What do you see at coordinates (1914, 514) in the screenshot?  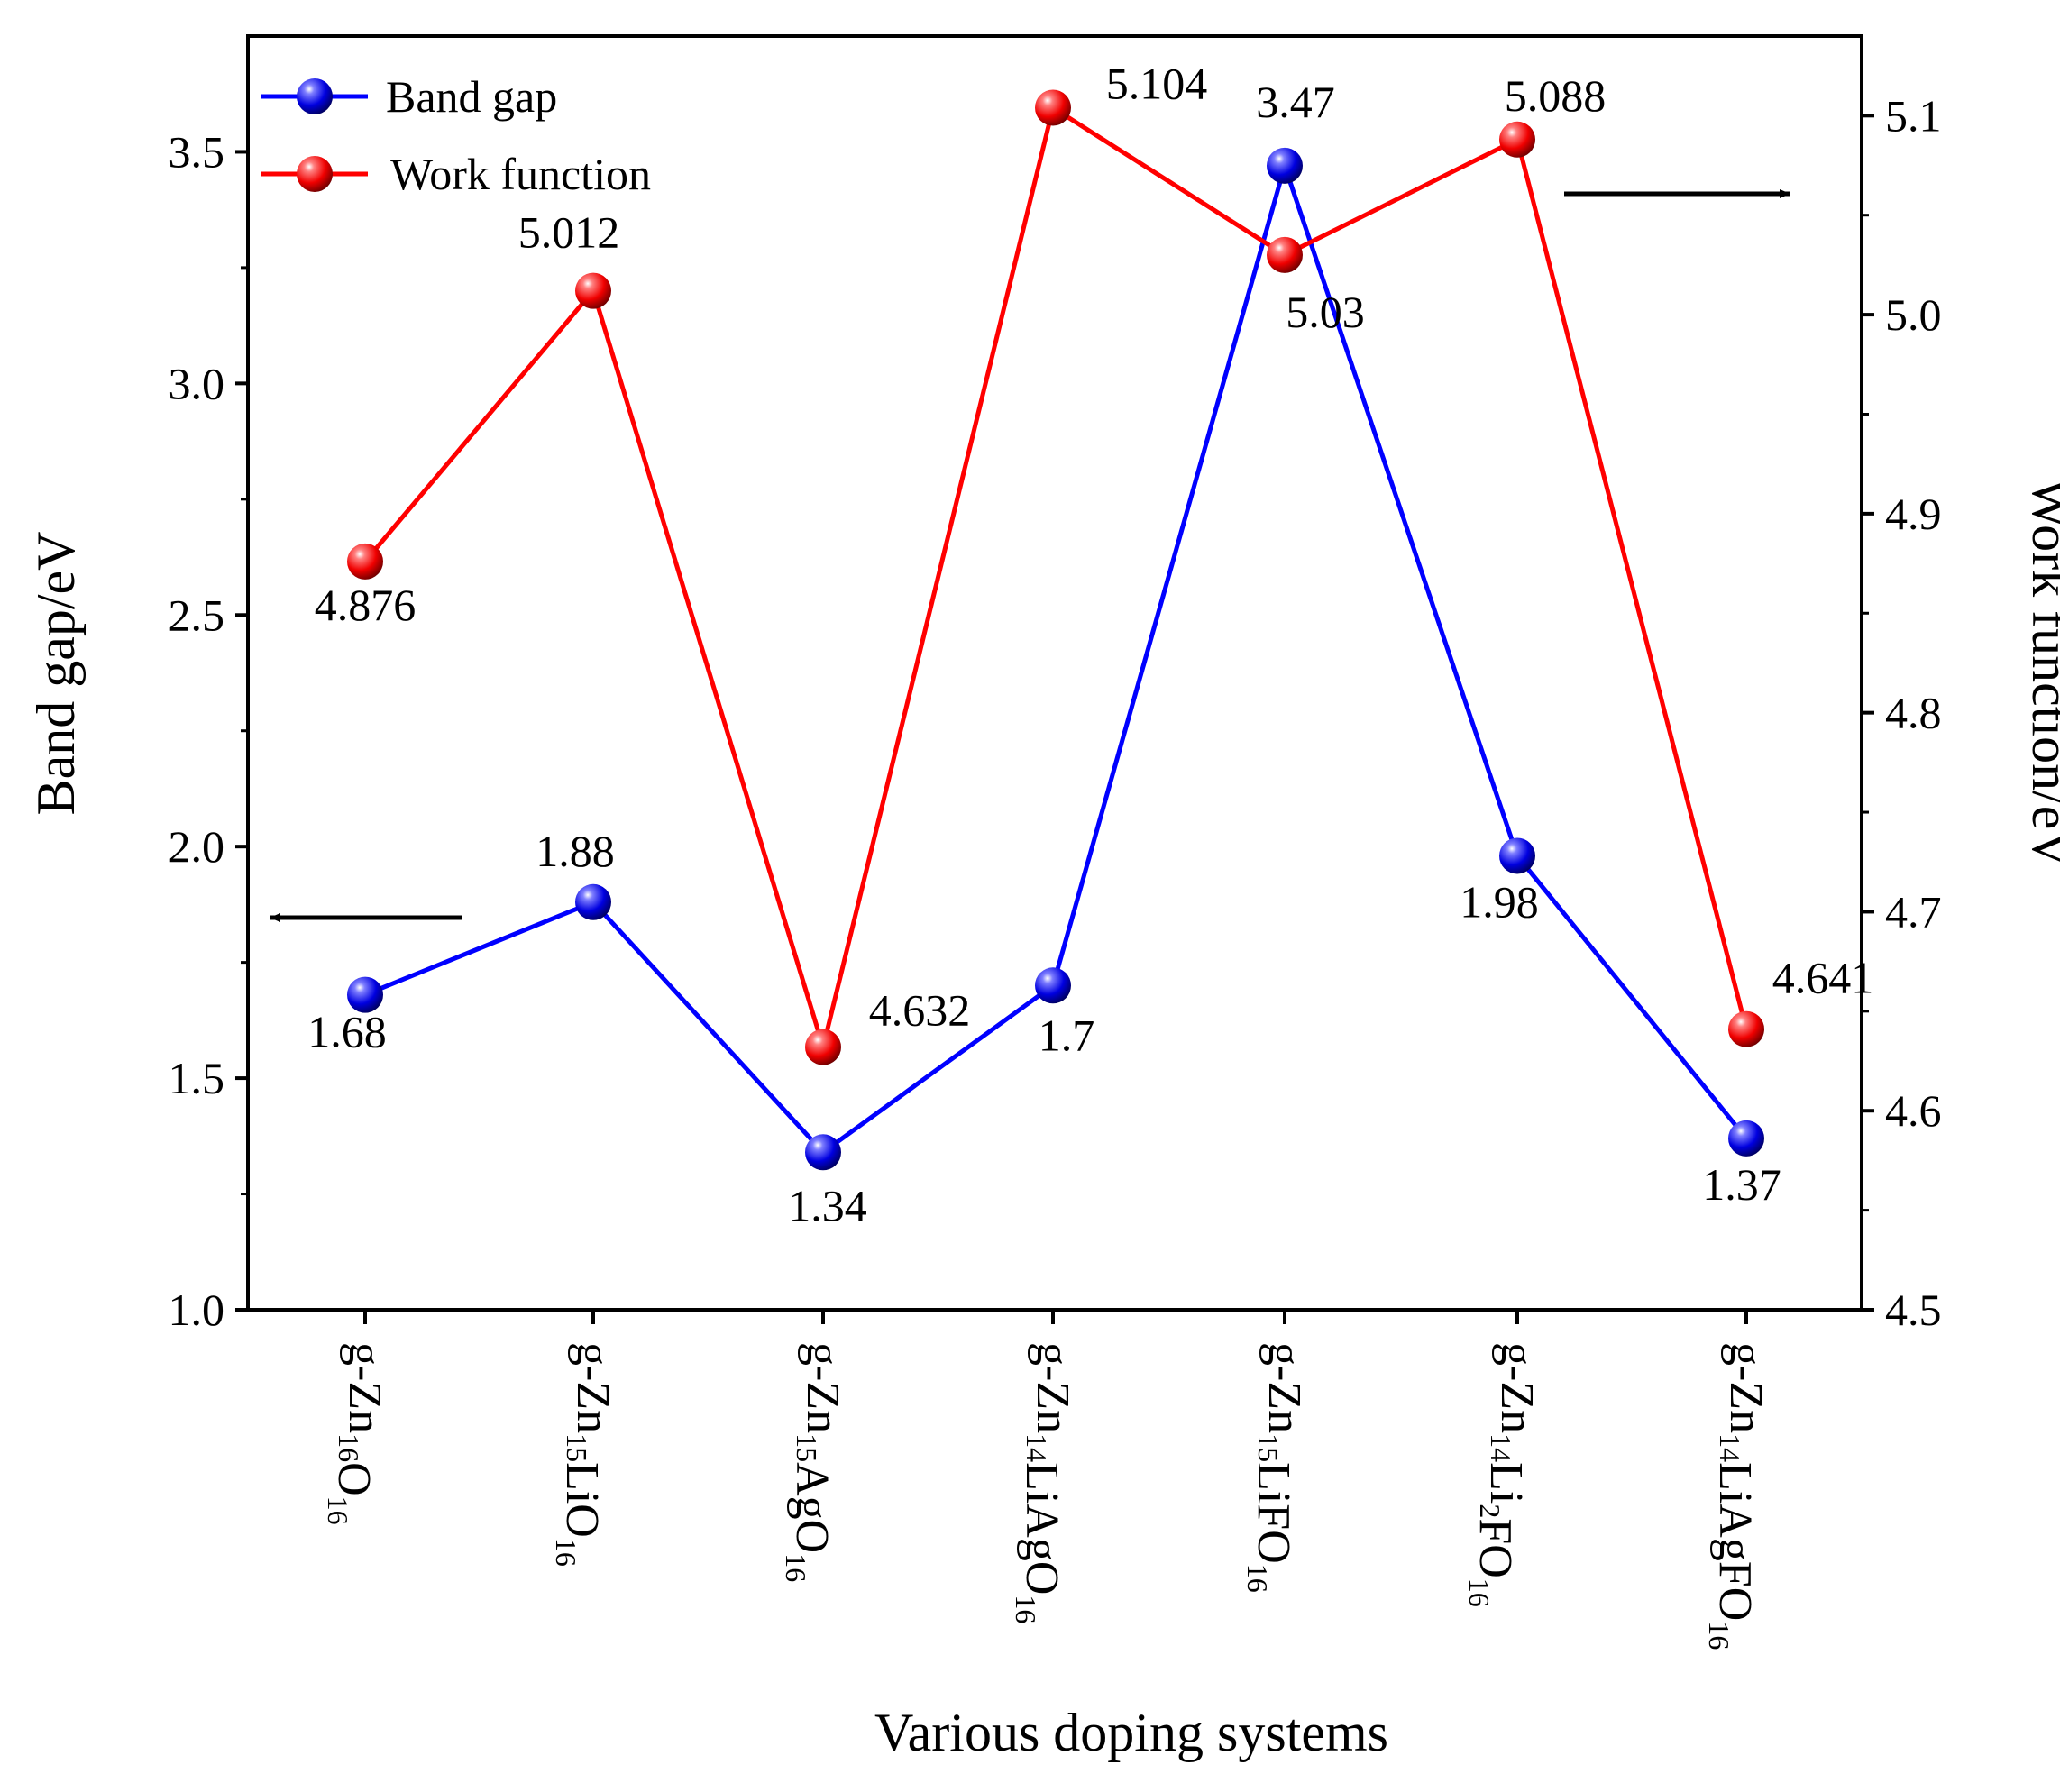 I see `right-tick-label: 4.9` at bounding box center [1914, 514].